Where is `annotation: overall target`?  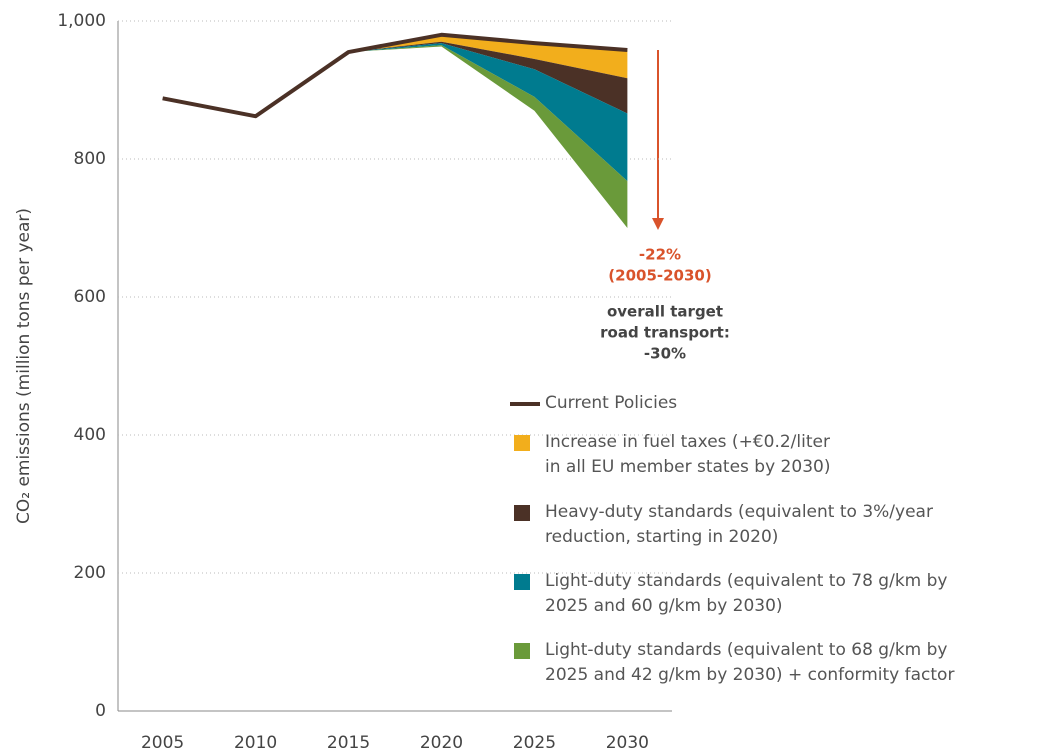
annotation: overall target is located at coordinates (665, 312).